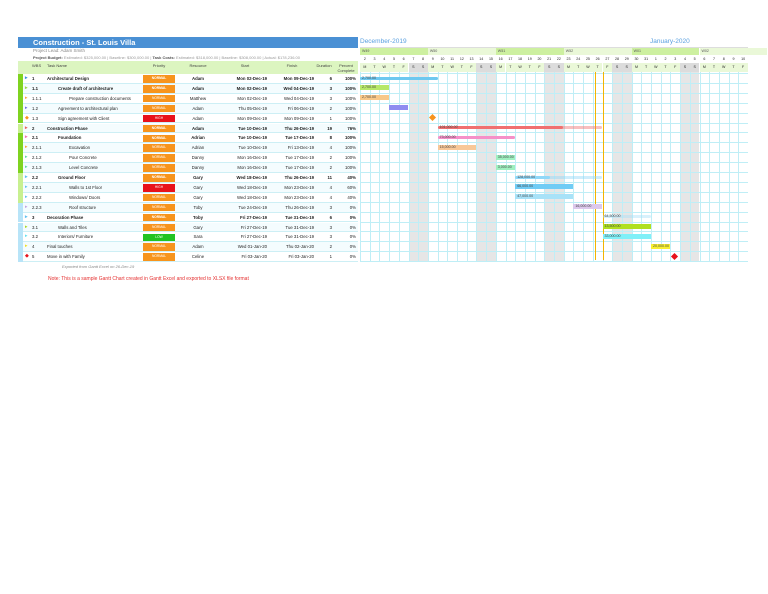 The width and height of the screenshot is (768, 594). I want to click on col-priority: Priority, so click(159, 65).